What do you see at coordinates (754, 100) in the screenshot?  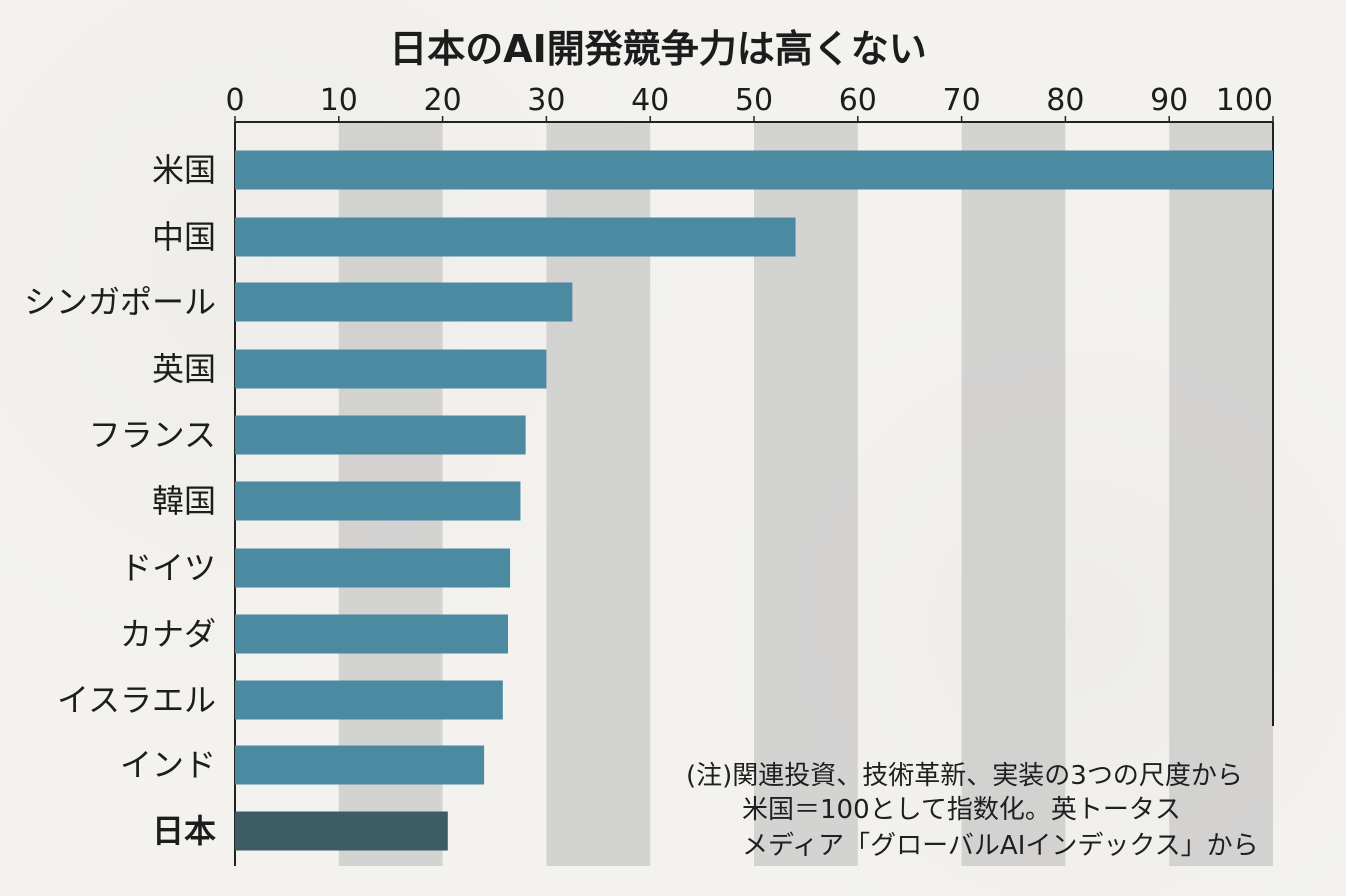 I see `x-tick-label: 50` at bounding box center [754, 100].